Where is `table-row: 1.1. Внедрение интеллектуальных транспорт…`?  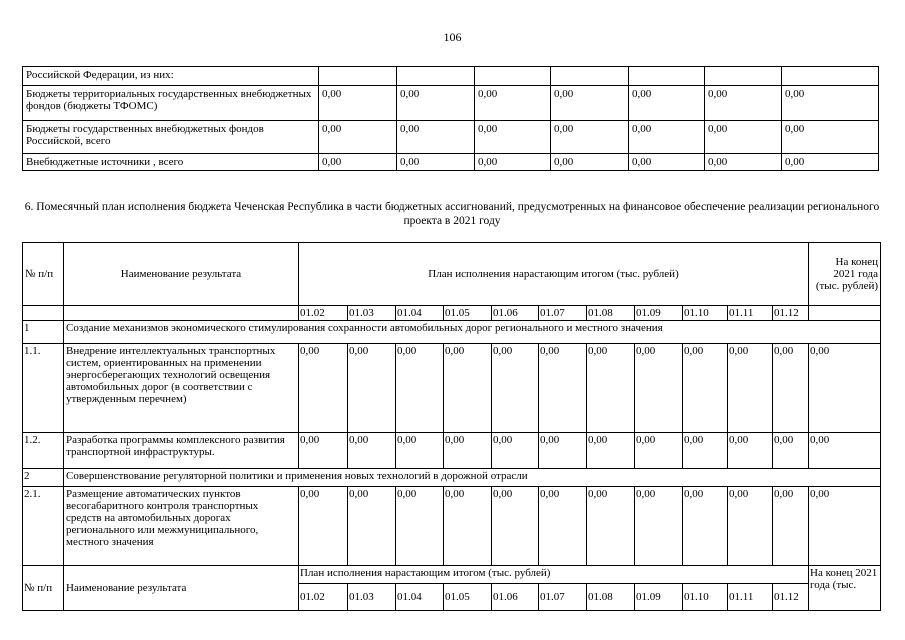
table-row: 1.1. Внедрение интеллектуальных транспорт… is located at coordinates (452, 388).